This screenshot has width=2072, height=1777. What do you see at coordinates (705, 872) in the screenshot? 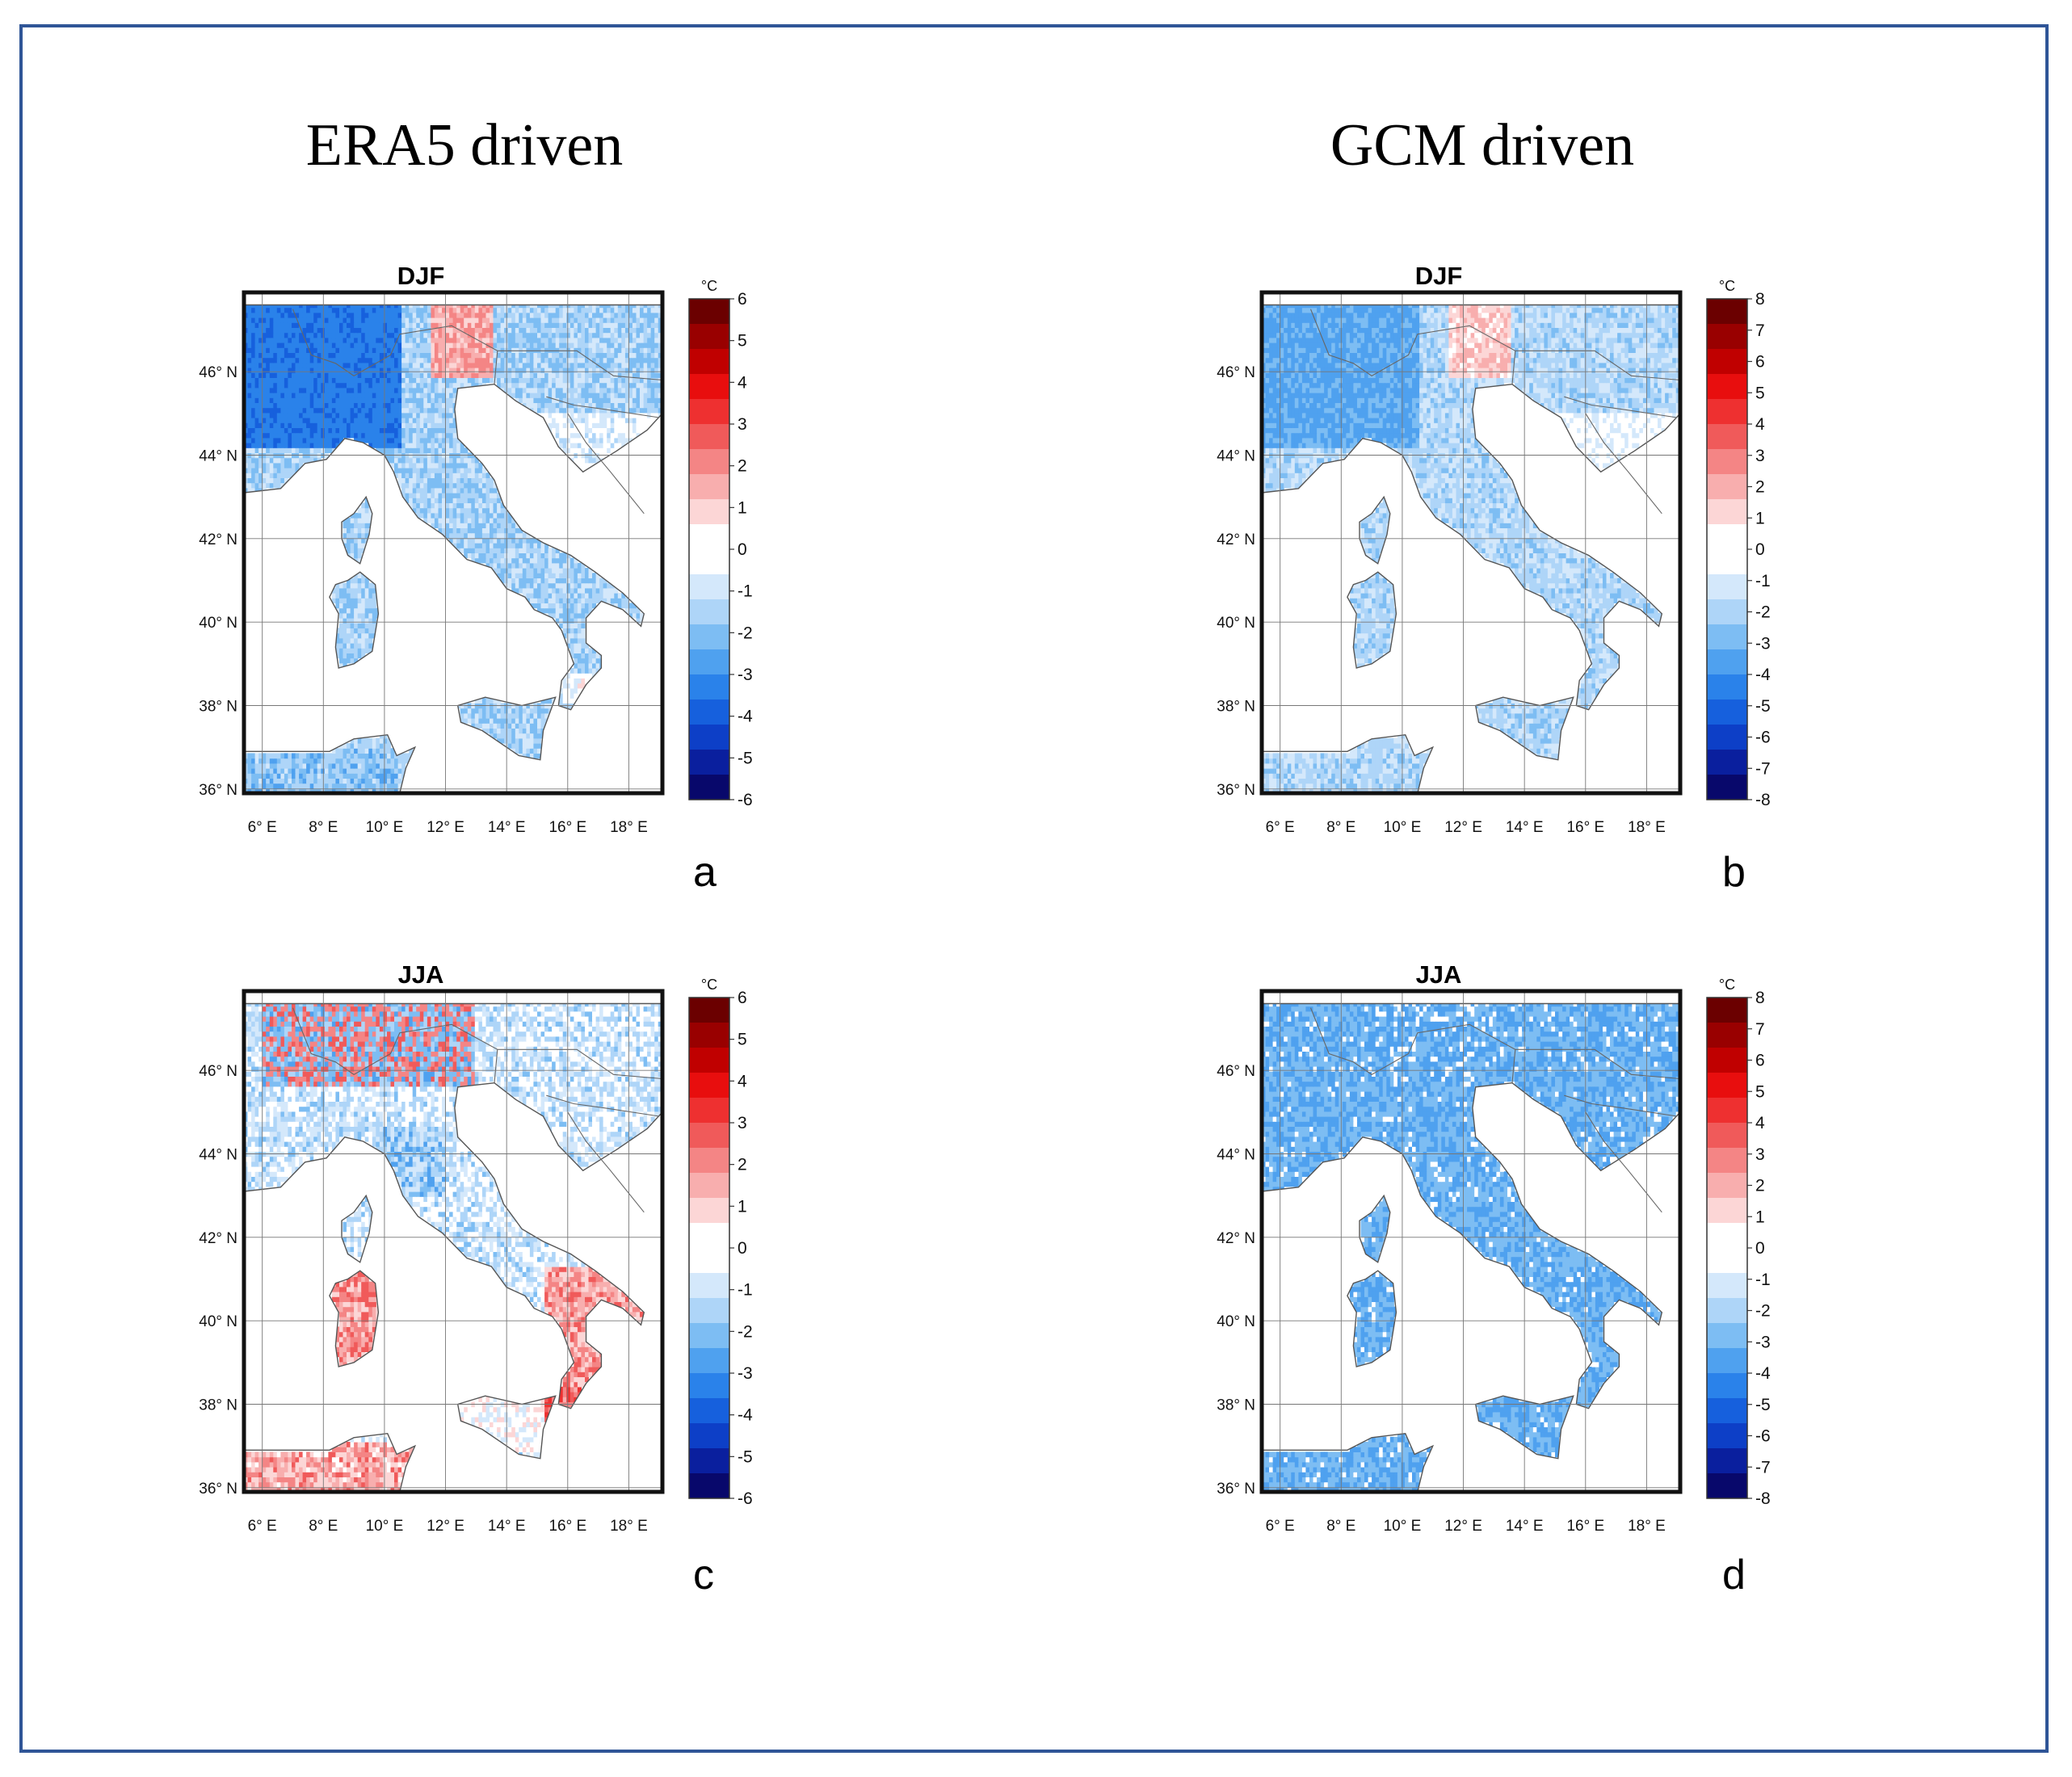
I see `panel-letter-a: a` at bounding box center [705, 872].